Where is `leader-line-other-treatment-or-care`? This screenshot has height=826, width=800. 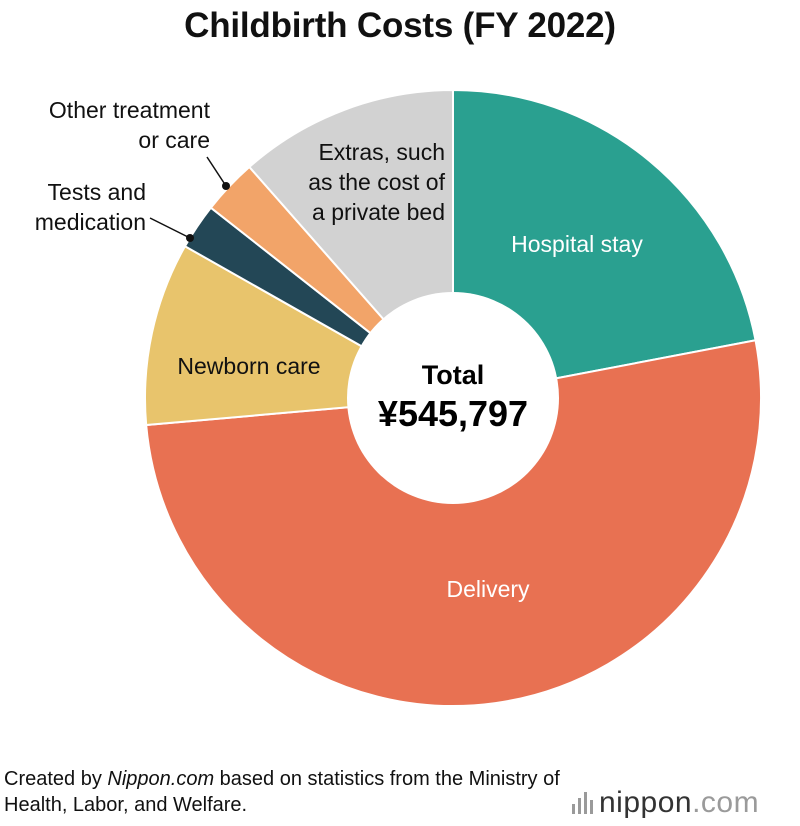
leader-line-other-treatment-or-care is located at coordinates (216, 171).